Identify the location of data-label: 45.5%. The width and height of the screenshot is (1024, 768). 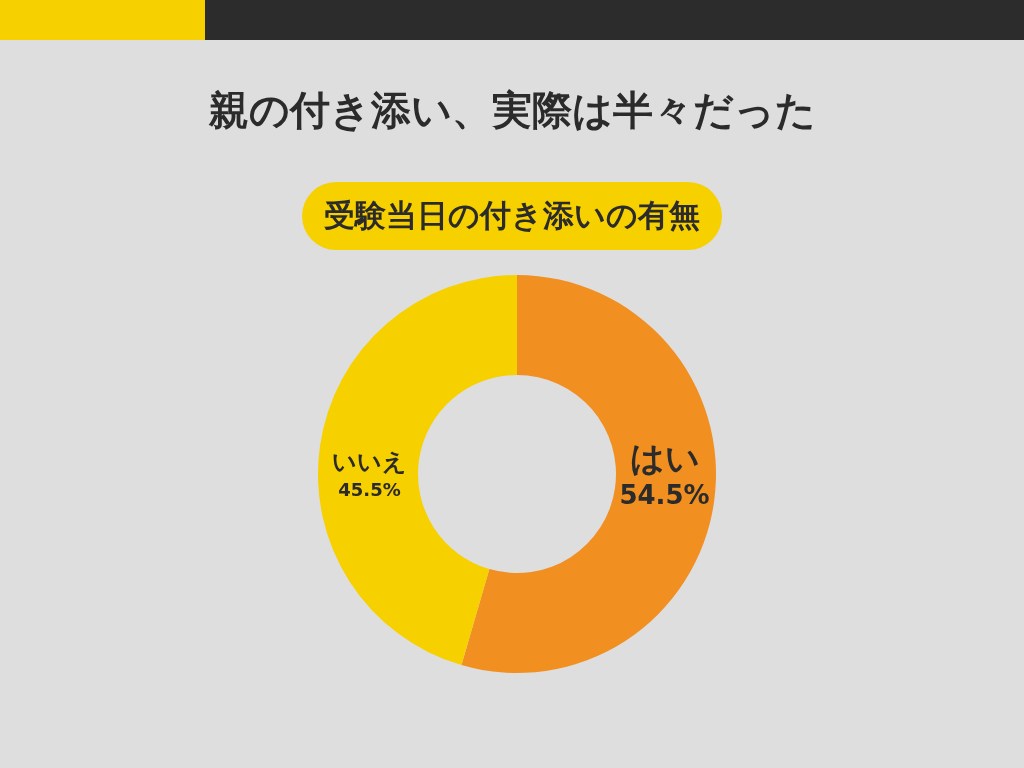
(369, 489).